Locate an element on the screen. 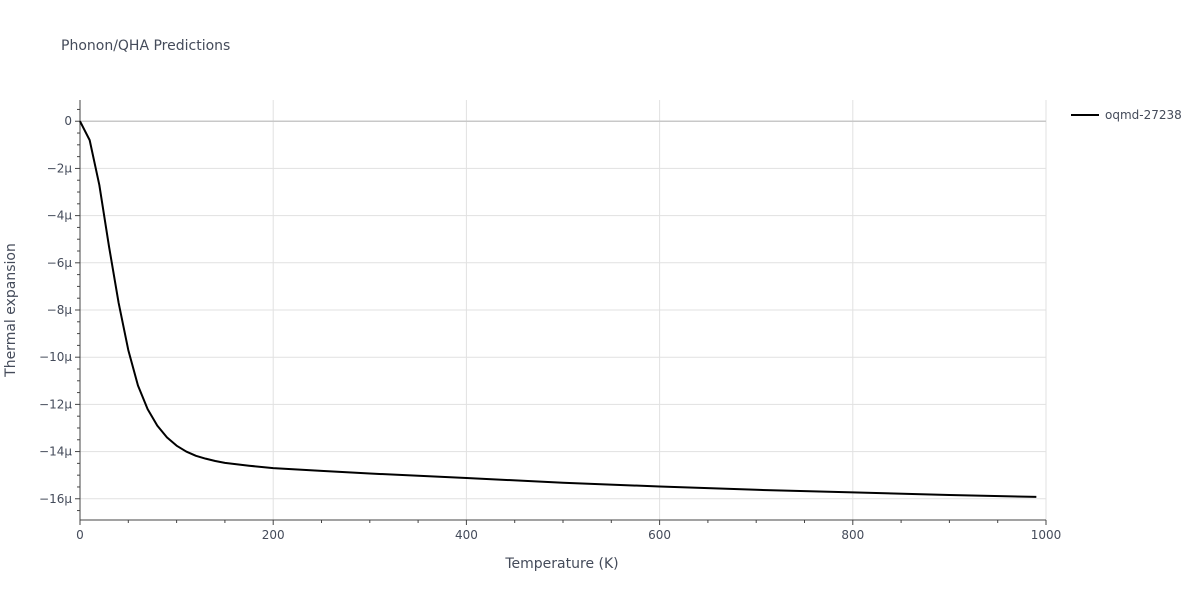 This screenshot has height=600, width=1200. y-tick-label: −4μ is located at coordinates (60, 216).